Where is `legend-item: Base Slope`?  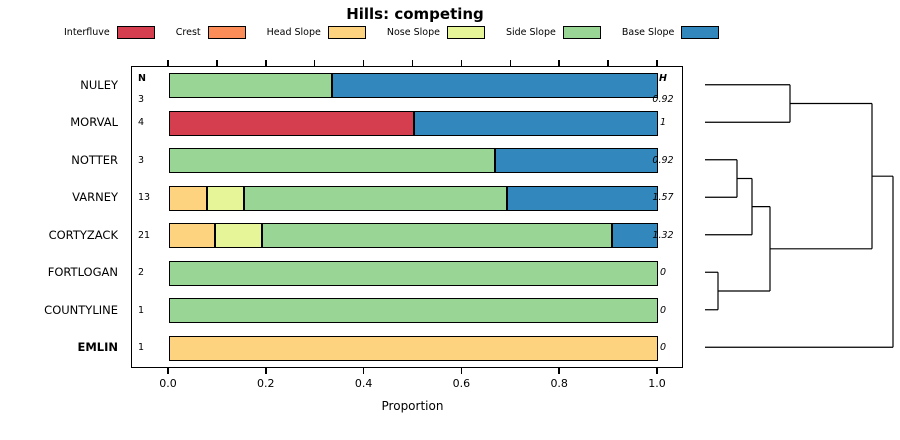
legend-item: Base Slope is located at coordinates (671, 32).